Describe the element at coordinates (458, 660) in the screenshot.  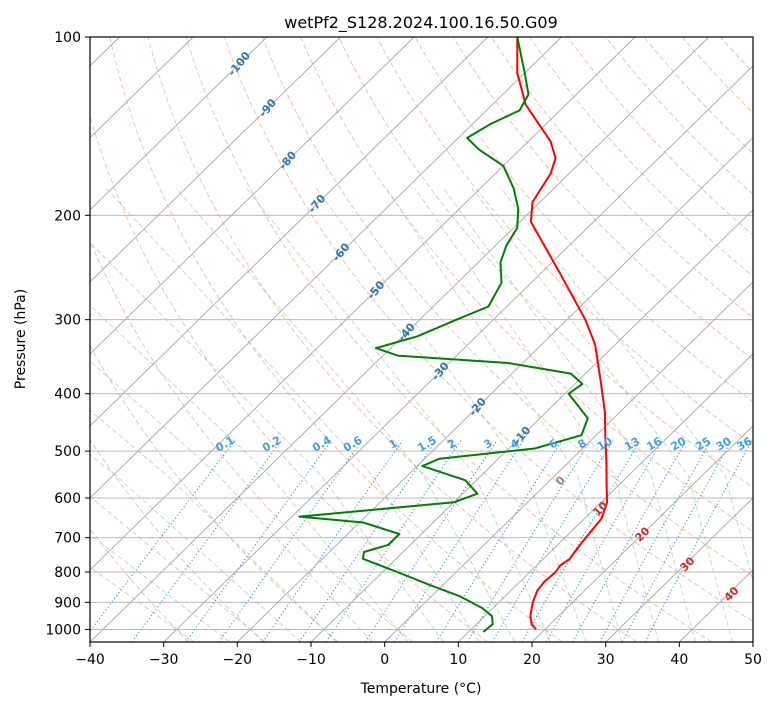
I see `x-tick-label: 10` at that location.